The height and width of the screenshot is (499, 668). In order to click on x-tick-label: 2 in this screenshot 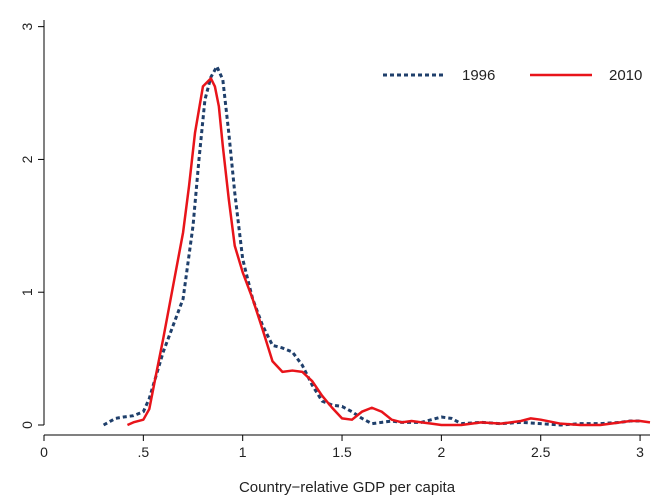, I will do `click(441, 452)`.